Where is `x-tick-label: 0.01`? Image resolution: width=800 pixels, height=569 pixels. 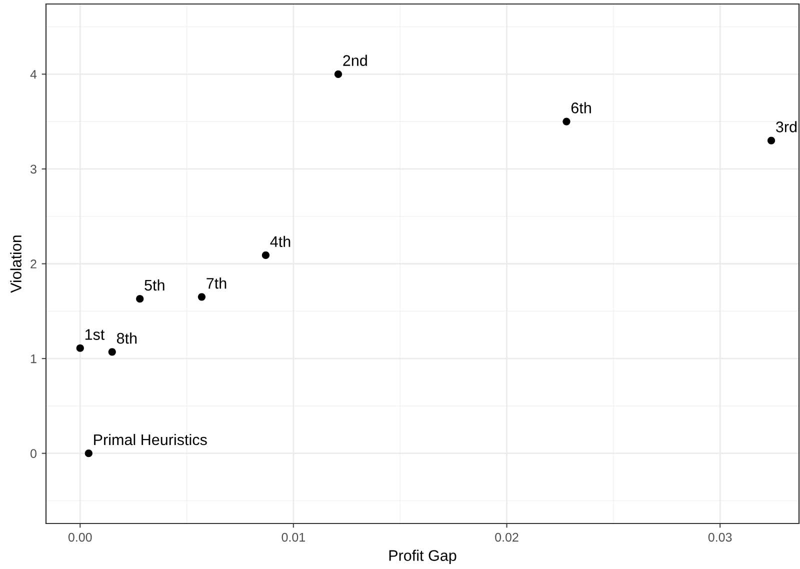 x-tick-label: 0.01 is located at coordinates (293, 537).